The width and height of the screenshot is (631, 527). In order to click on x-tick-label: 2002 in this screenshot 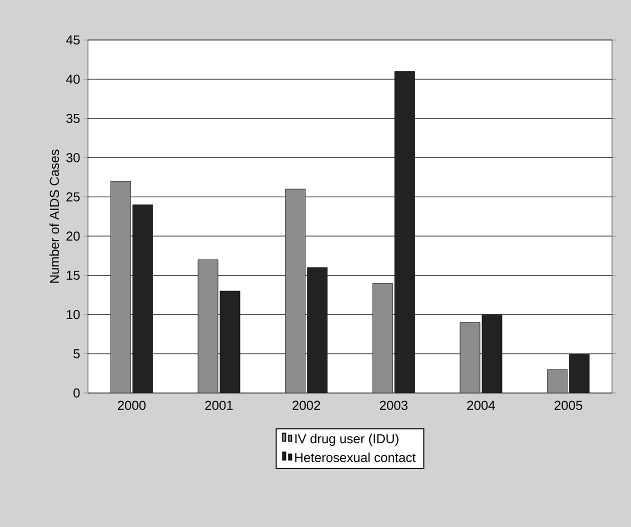, I will do `click(306, 405)`.